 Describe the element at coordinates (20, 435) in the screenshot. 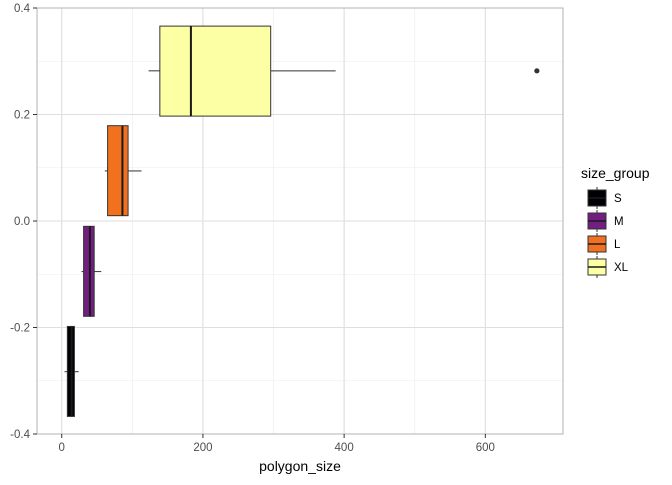

I see `y-tick-label: -0.4` at that location.